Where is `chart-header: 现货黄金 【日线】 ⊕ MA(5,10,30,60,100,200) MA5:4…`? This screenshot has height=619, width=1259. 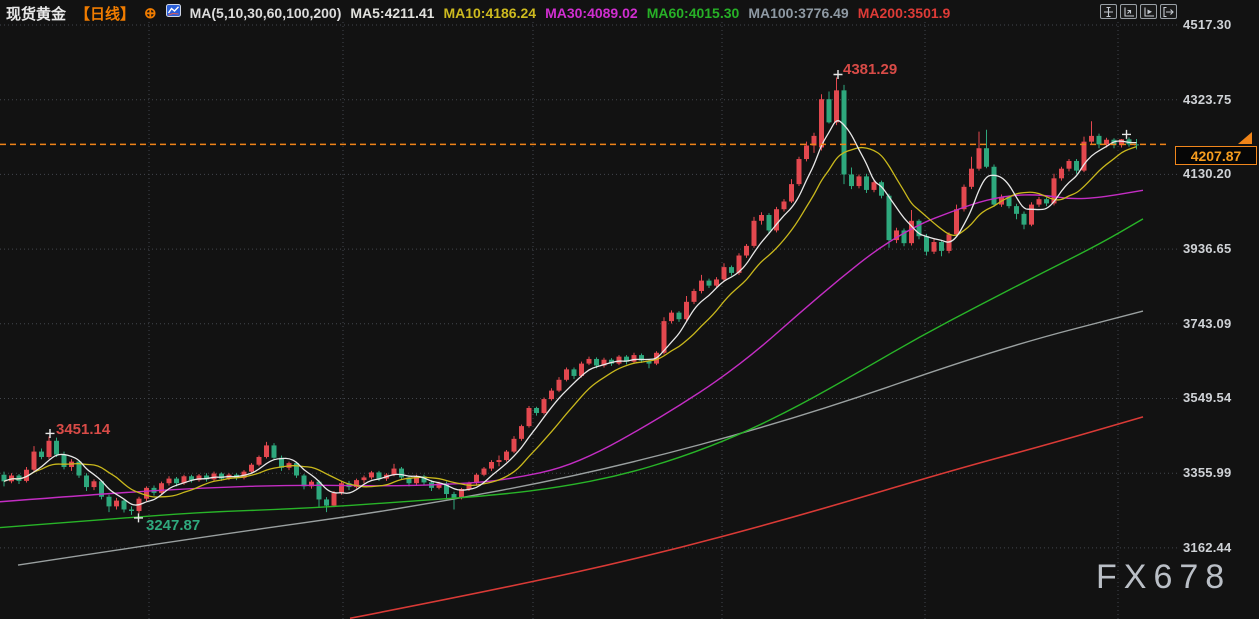
chart-header: 现货黄金 【日线】 ⊕ MA(5,10,30,60,100,200) MA5:4… is located at coordinates (478, 13).